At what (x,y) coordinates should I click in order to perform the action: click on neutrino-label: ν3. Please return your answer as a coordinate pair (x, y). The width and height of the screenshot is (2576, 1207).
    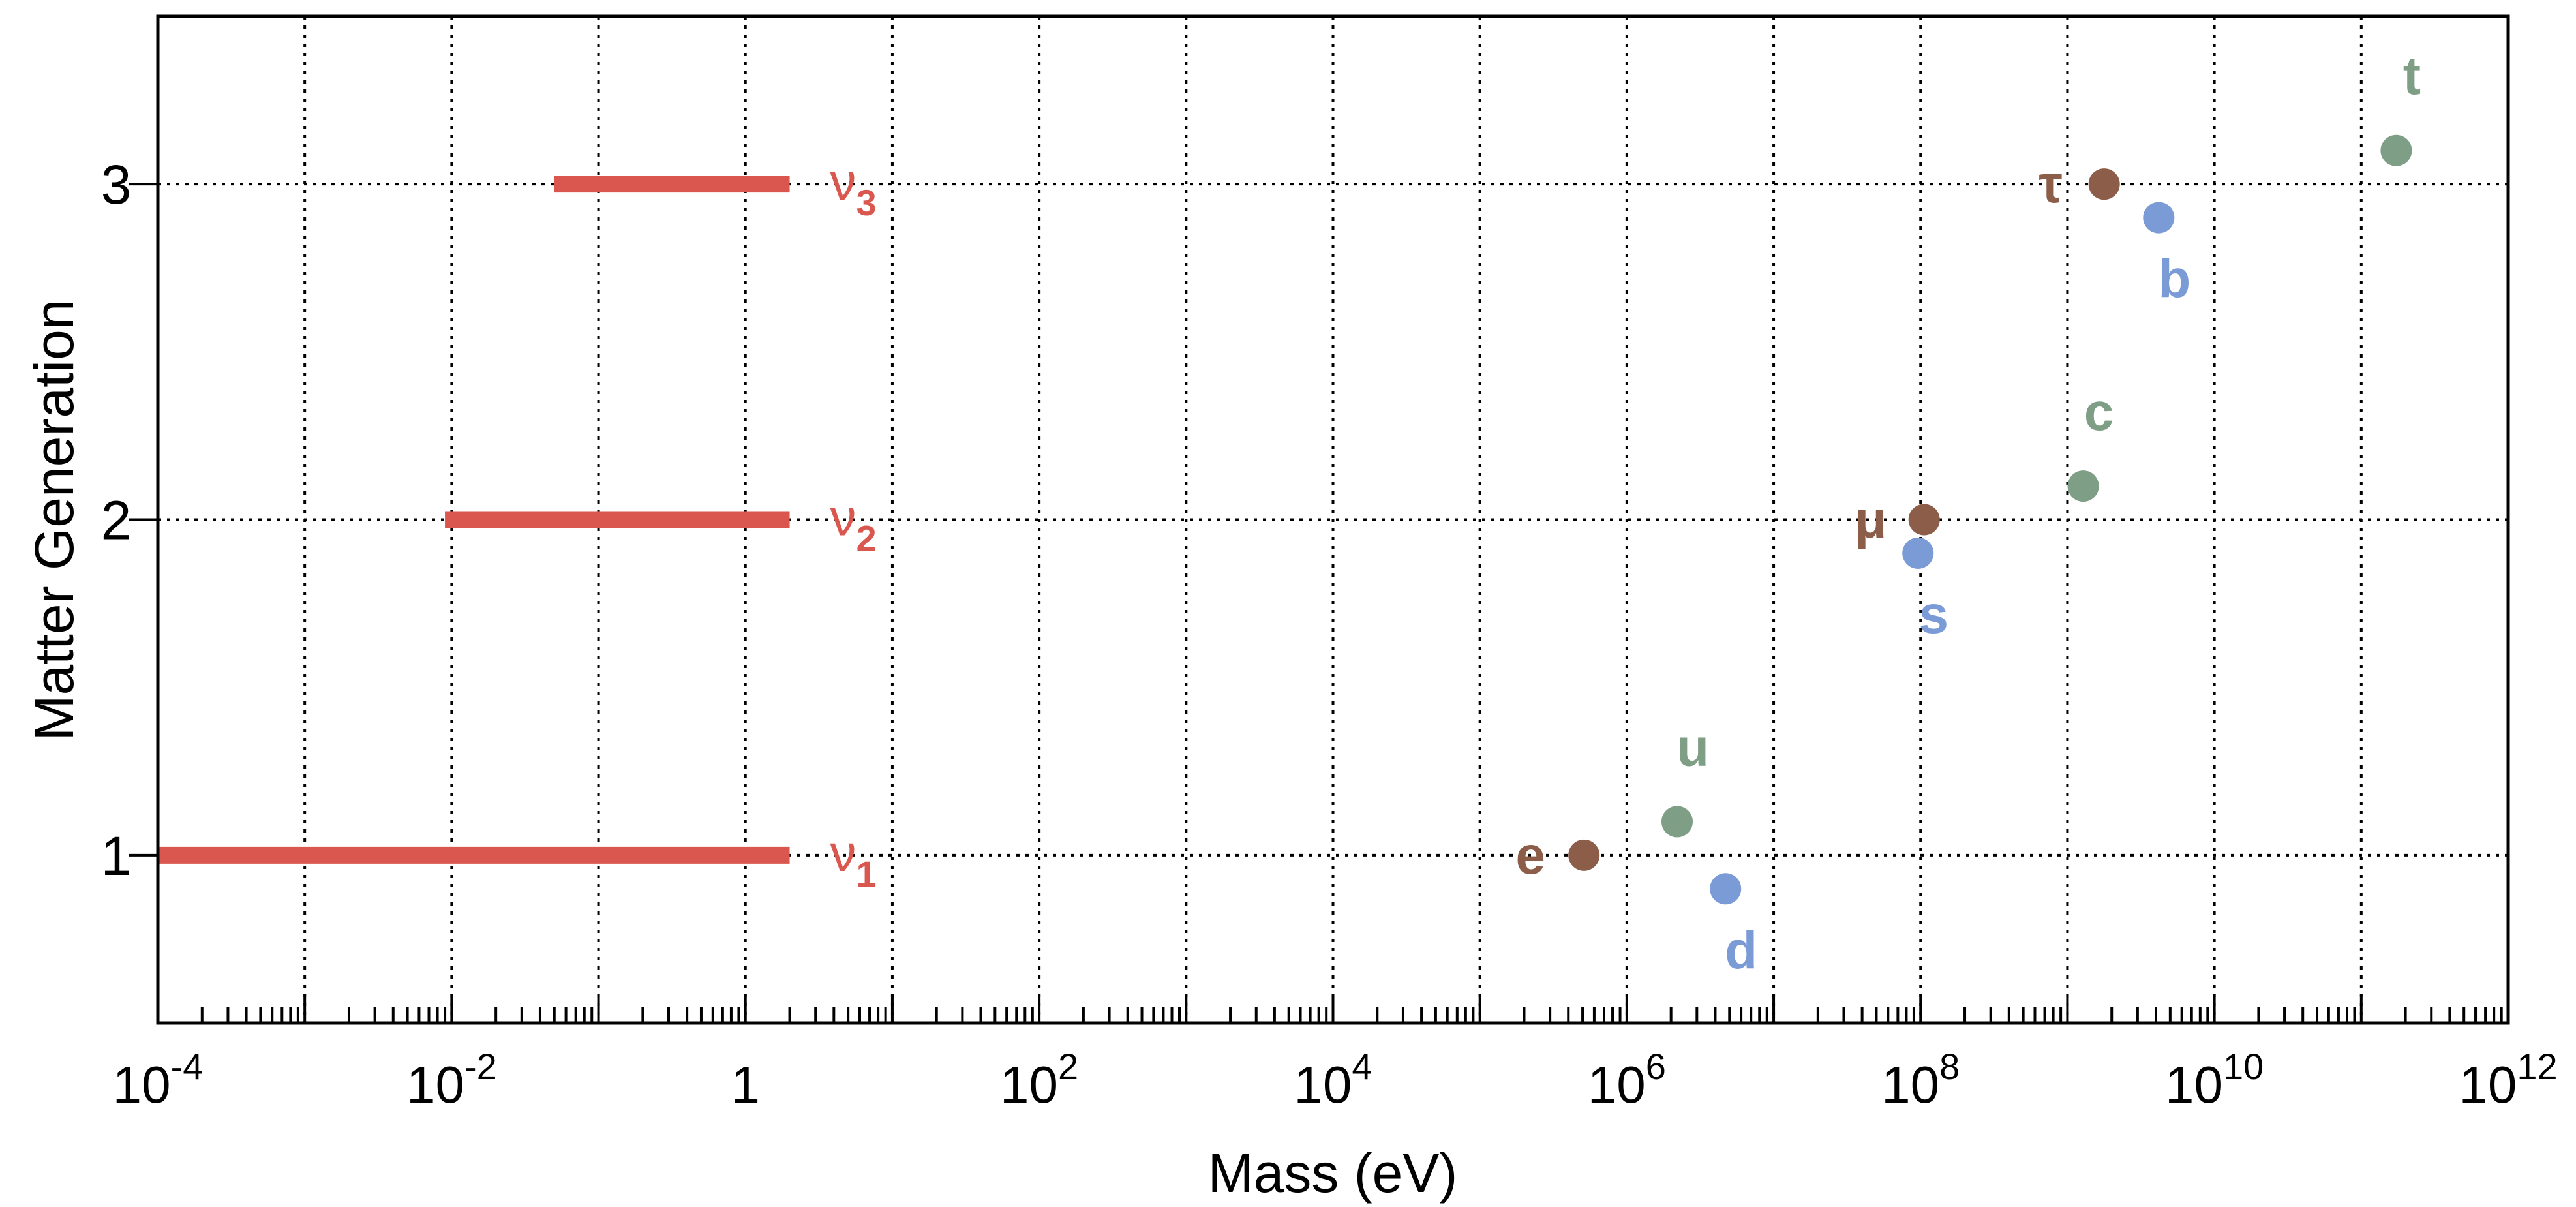
    Looking at the image, I should click on (853, 188).